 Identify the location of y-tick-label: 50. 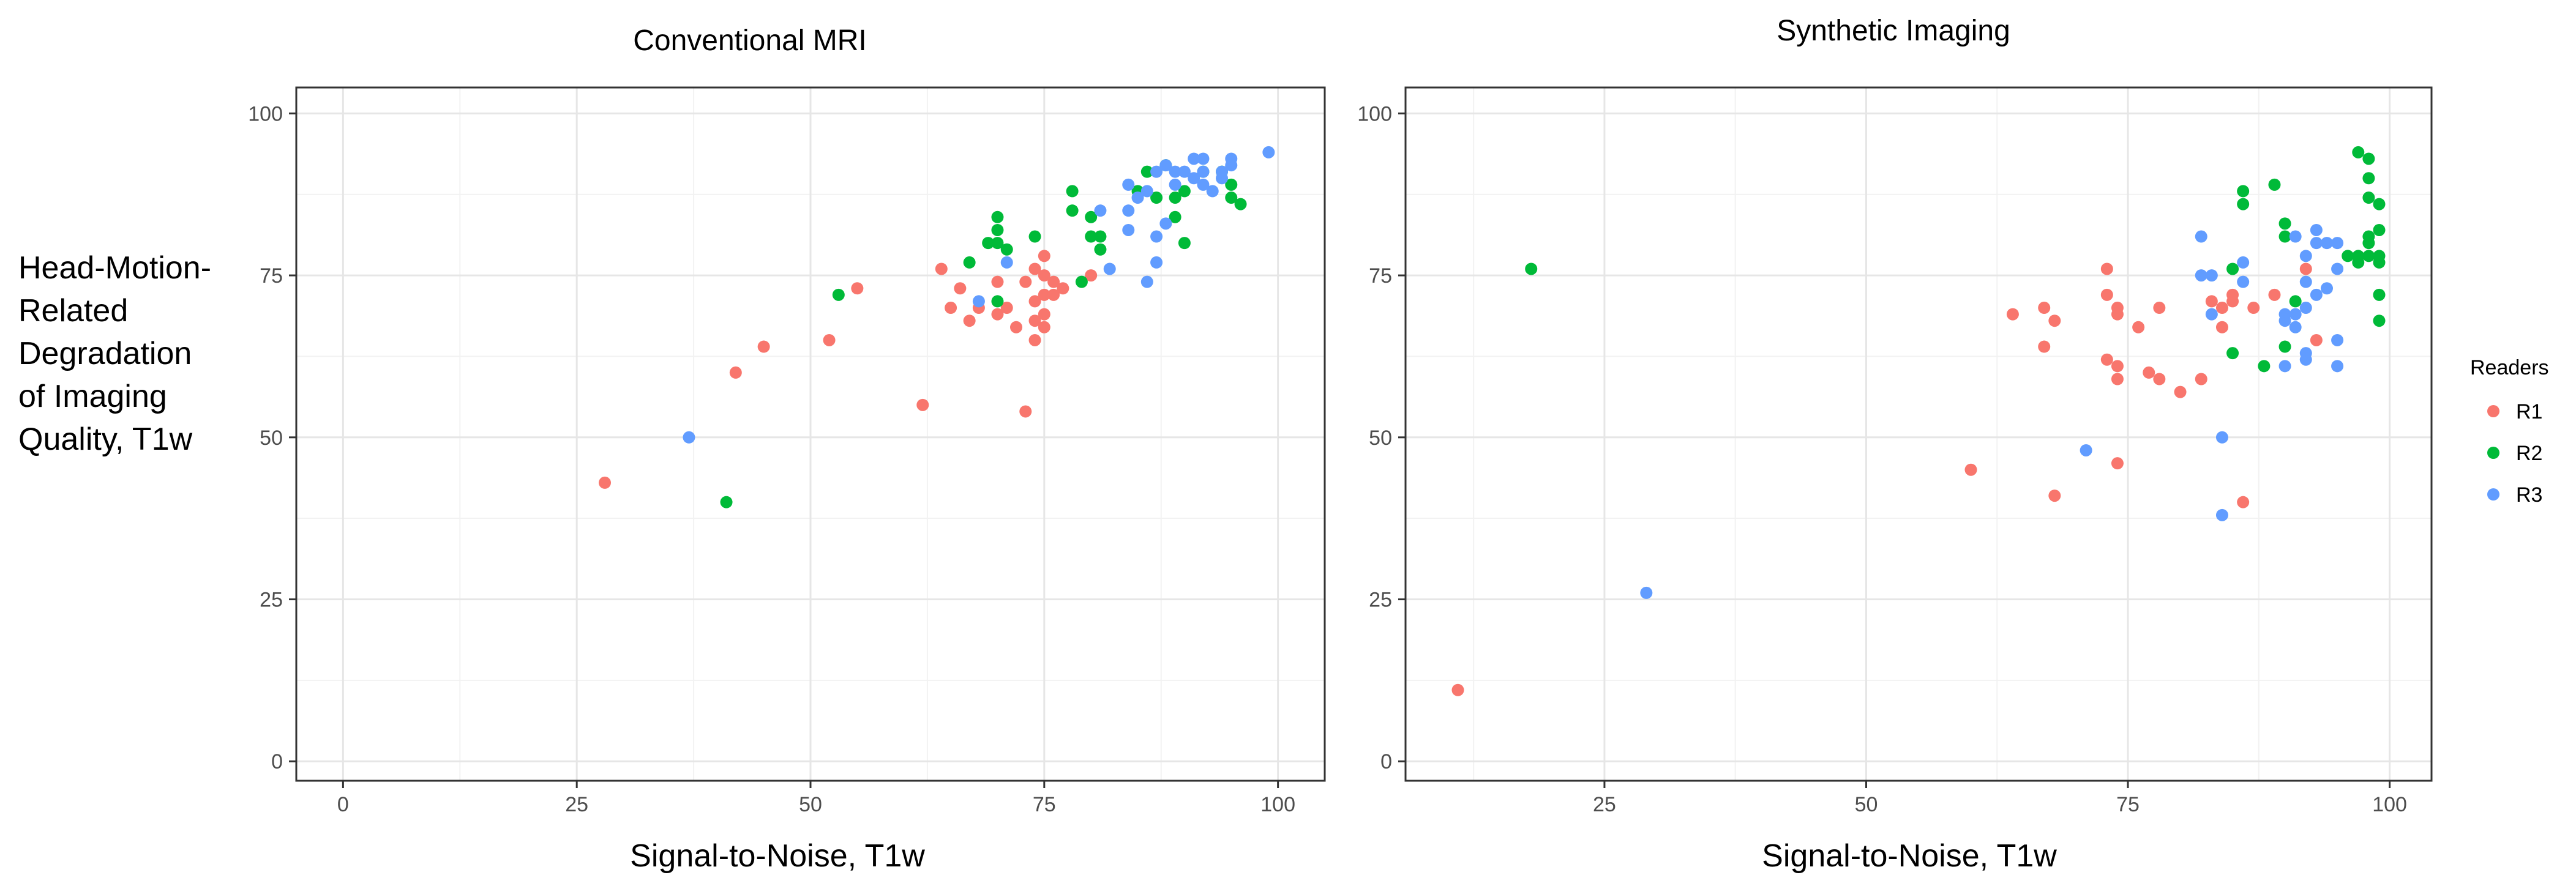
(271, 438).